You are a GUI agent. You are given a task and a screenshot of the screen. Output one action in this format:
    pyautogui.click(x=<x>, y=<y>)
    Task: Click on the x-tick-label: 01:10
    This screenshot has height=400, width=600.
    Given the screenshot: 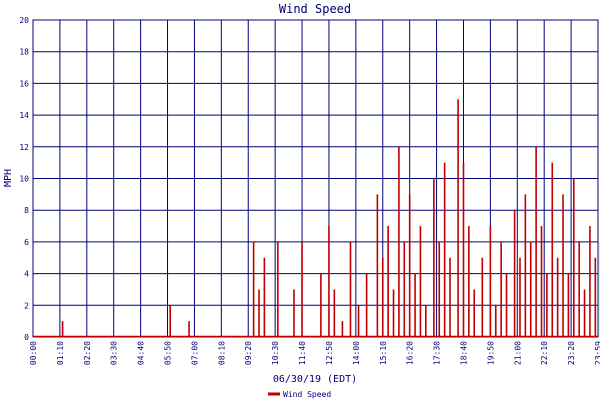 What is the action you would take?
    pyautogui.click(x=60, y=353)
    